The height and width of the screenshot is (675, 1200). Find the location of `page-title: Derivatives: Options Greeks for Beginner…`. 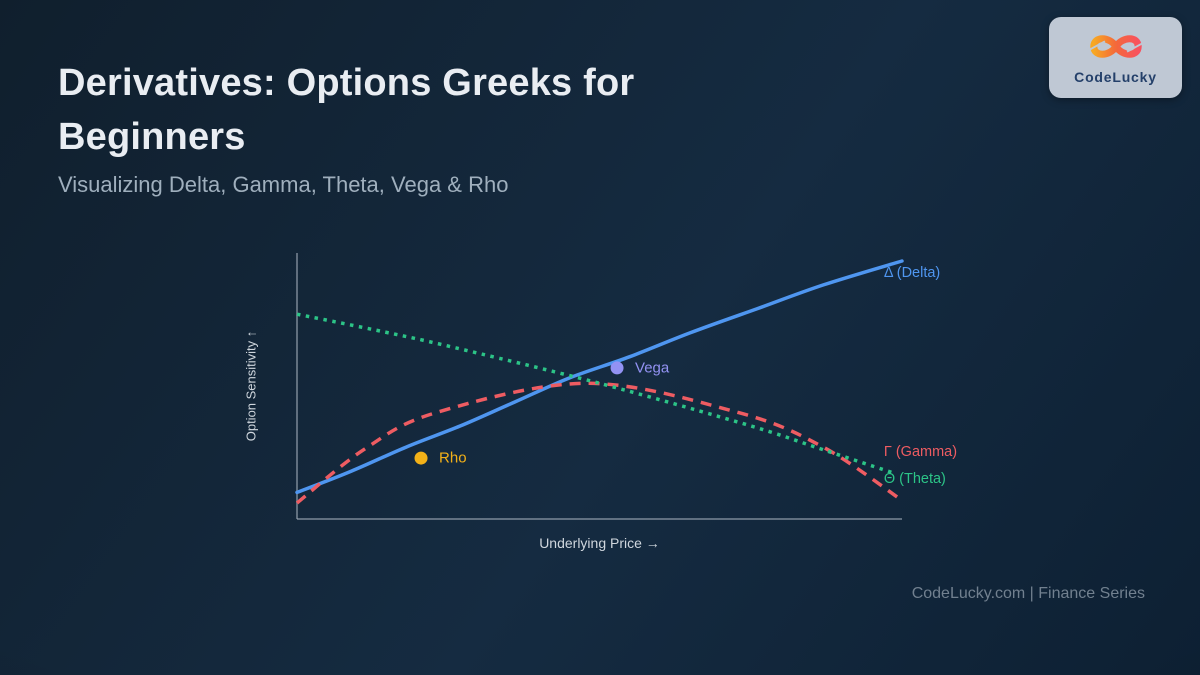

page-title: Derivatives: Options Greeks for Beginner… is located at coordinates (346, 110).